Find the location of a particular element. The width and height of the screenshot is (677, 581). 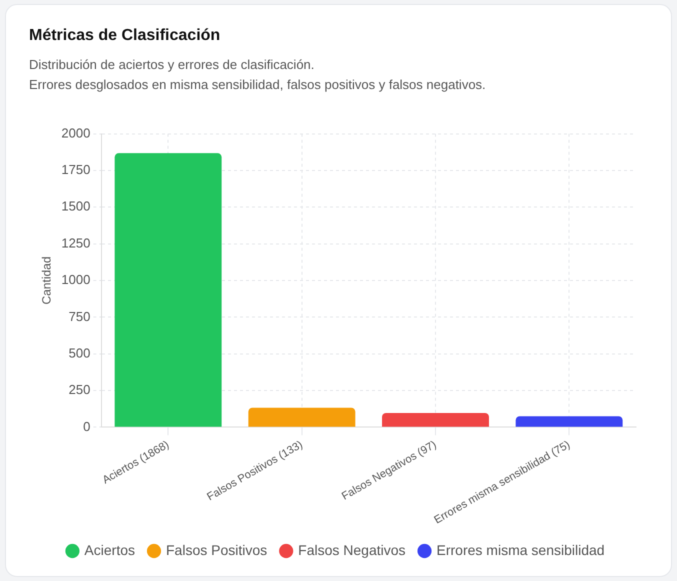

chart-subtitle: Distribución de aciertos y errores de clasificación. Errores desglosados en misma sensibilidad, falsos positivos y falsos negativos. is located at coordinates (257, 75).